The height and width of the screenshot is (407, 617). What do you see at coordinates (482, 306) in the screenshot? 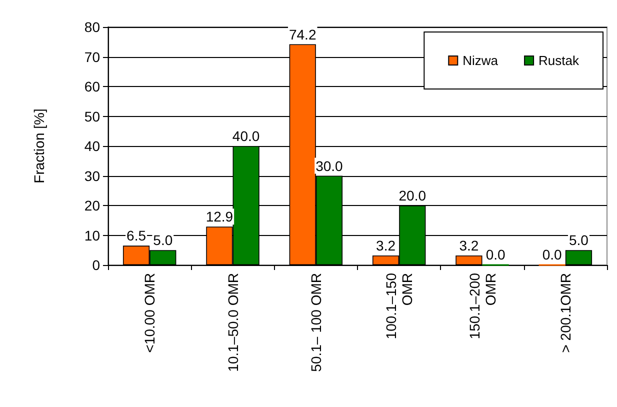
I see `x-tick-label: 150.1–200 OMR` at bounding box center [482, 306].